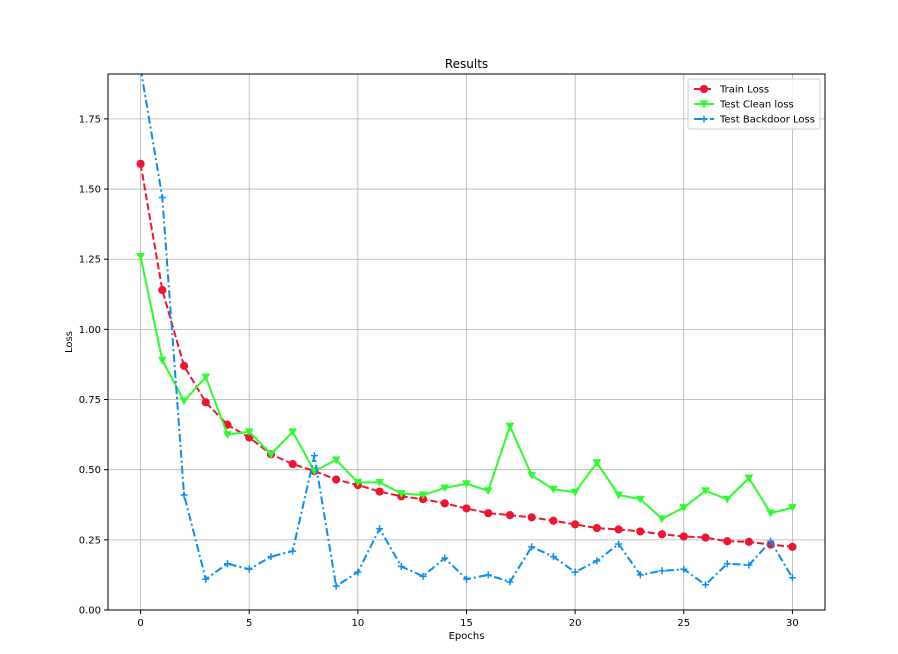 The height and width of the screenshot is (654, 898). I want to click on x-tick-label: 25, so click(683, 623).